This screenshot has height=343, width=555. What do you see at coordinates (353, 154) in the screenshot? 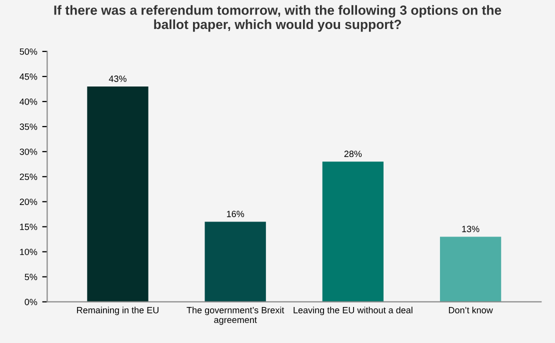
I see `data-label: 28%` at bounding box center [353, 154].